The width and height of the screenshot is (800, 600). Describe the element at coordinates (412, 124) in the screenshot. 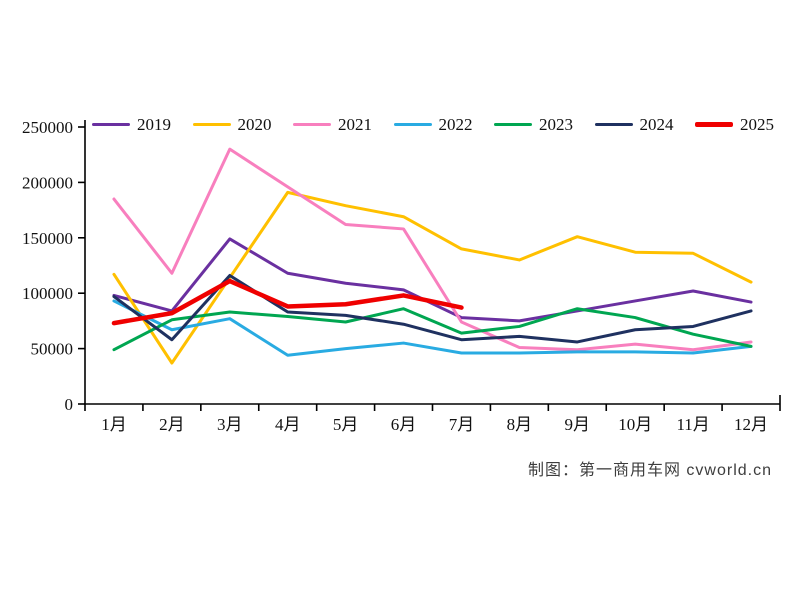

I see `legend-swatch-2022` at that location.